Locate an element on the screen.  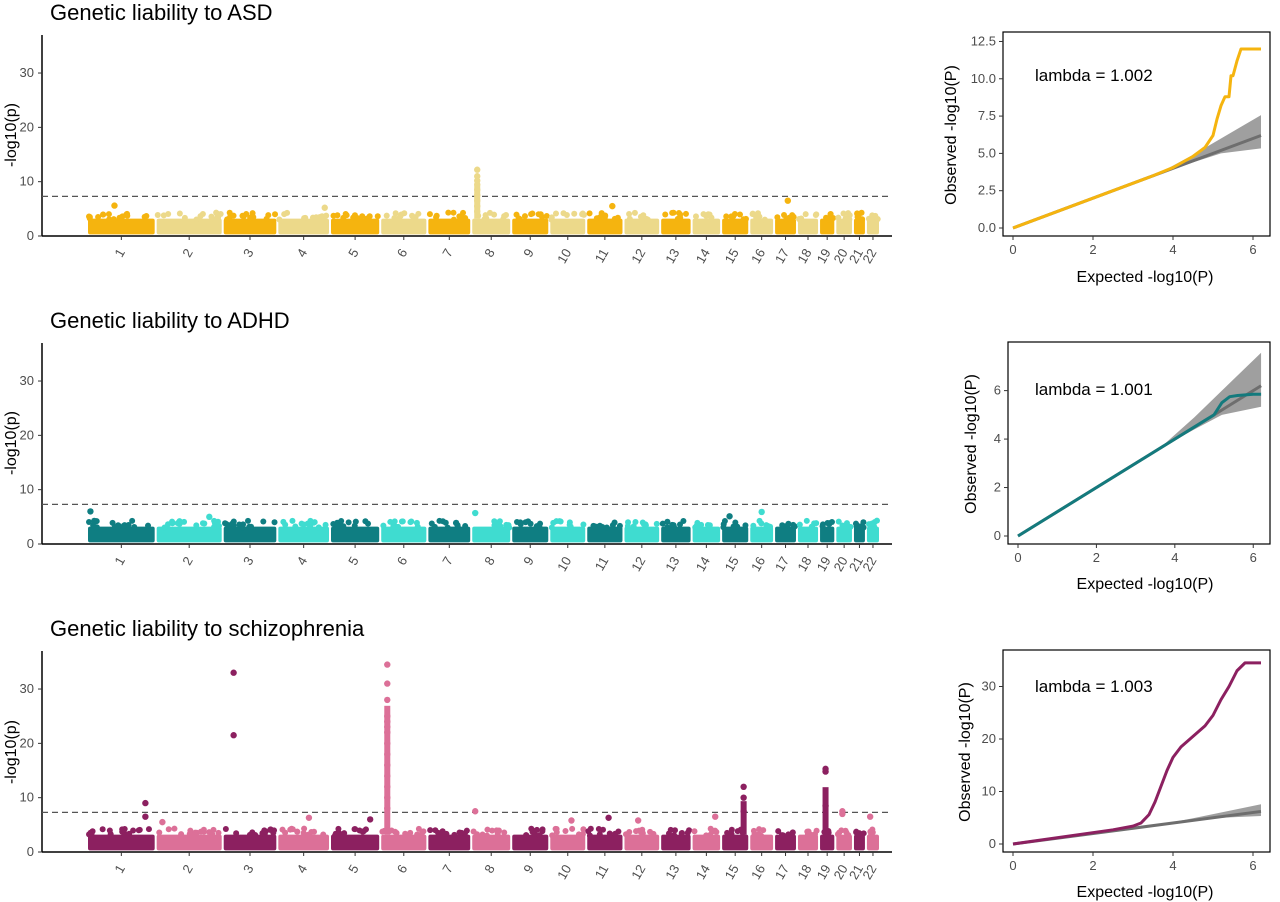
plot-frame is located at coordinates (1139, 443).